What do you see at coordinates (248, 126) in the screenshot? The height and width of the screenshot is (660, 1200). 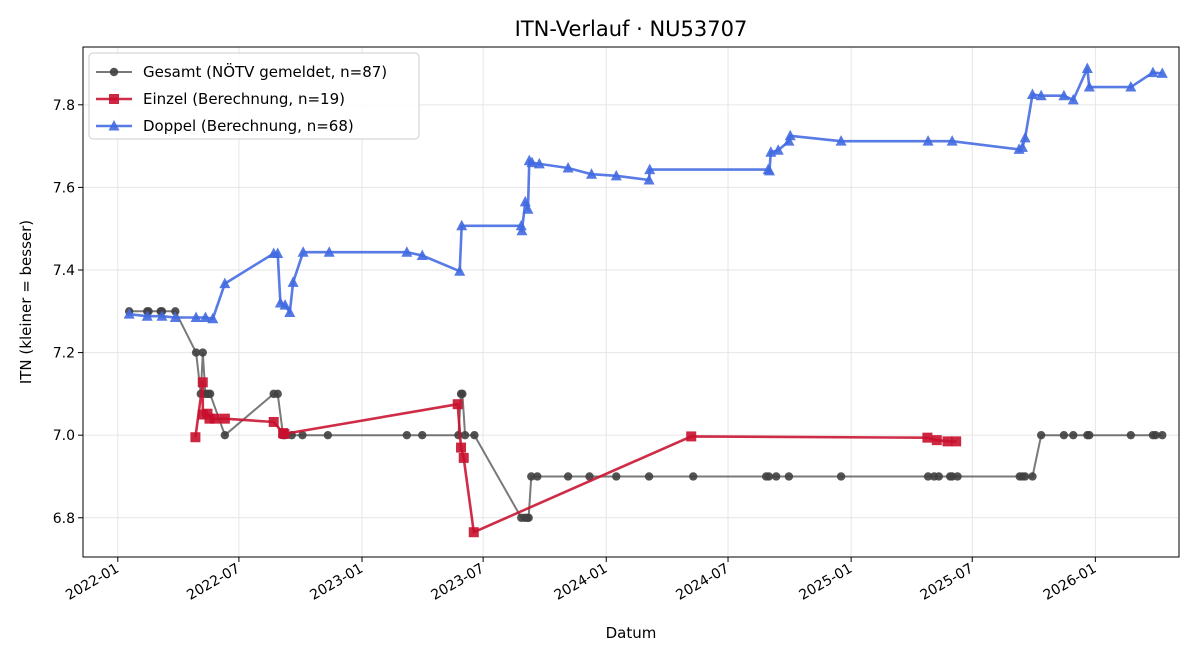 I see `legend-label: Doppel (Berechnung, n=68)` at bounding box center [248, 126].